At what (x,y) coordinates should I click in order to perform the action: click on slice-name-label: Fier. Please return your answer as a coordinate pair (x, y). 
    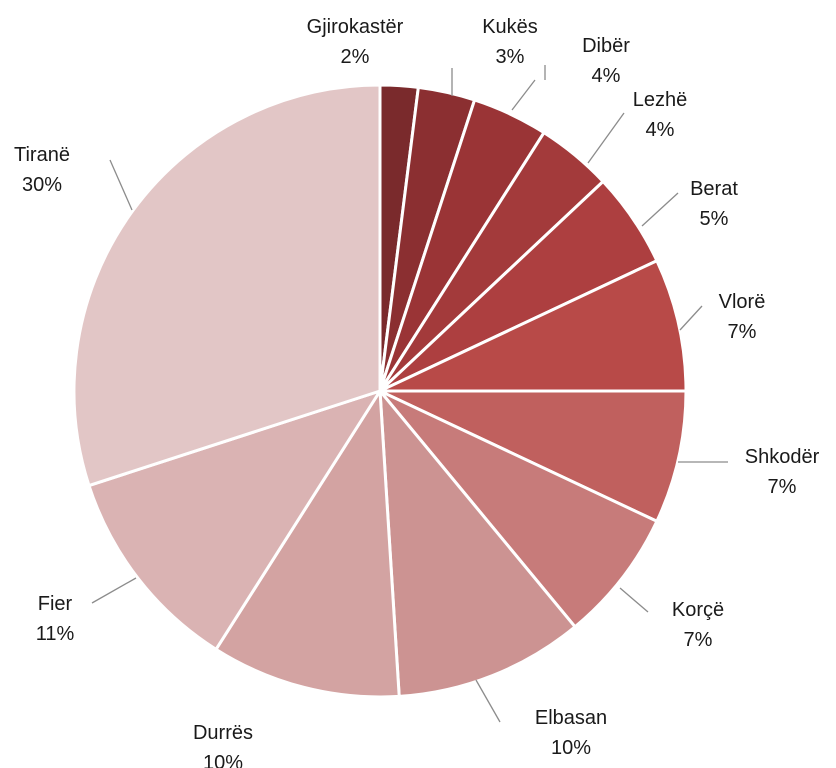
    Looking at the image, I should click on (55, 604).